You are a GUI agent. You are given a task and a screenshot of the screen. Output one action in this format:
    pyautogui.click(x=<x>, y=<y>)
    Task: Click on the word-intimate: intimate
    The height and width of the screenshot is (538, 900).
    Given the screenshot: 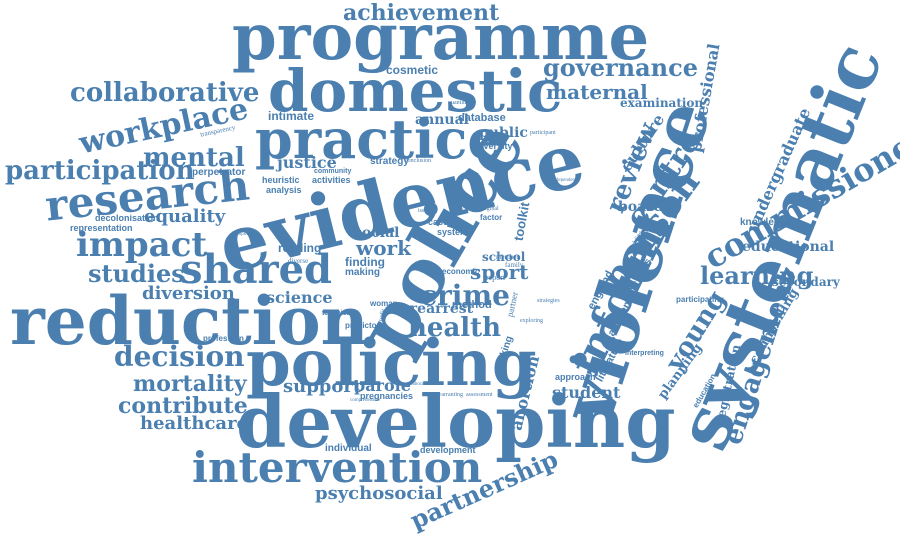 What is the action you would take?
    pyautogui.click(x=291, y=116)
    